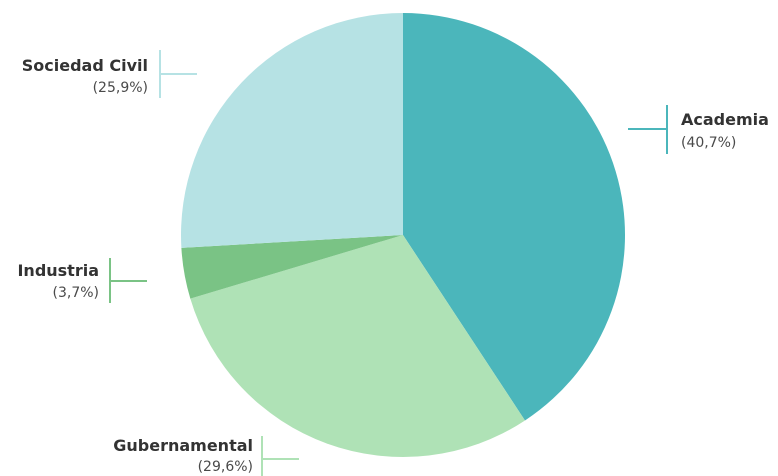 This screenshot has height=476, width=778. I want to click on sociedad-civil-value: (25,9%), so click(120, 88).